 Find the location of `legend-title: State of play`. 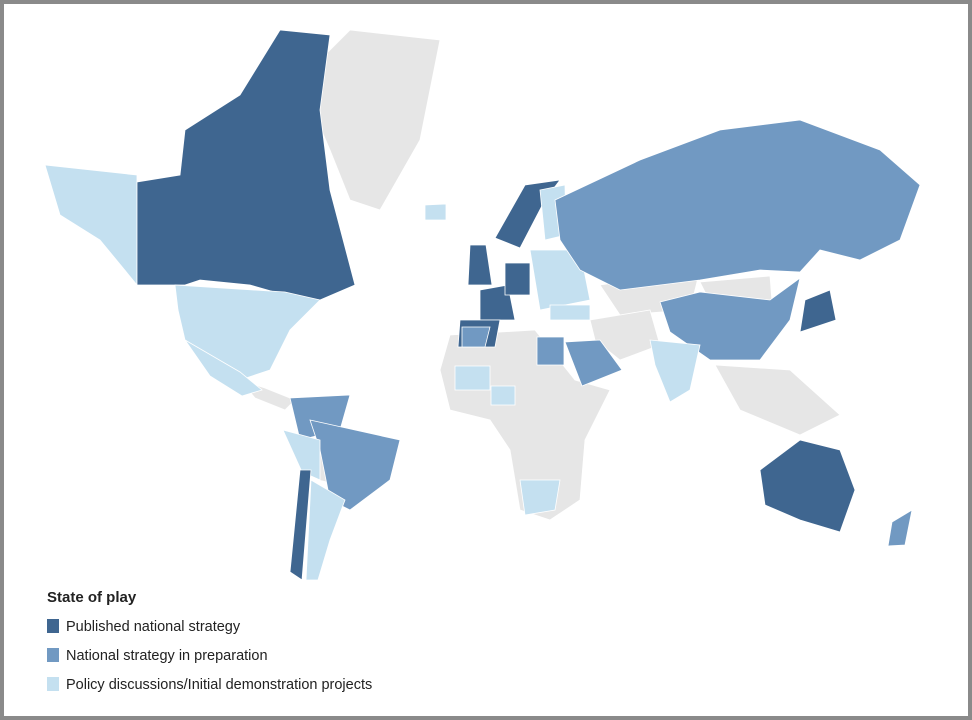

legend-title: State of play is located at coordinates (92, 597).